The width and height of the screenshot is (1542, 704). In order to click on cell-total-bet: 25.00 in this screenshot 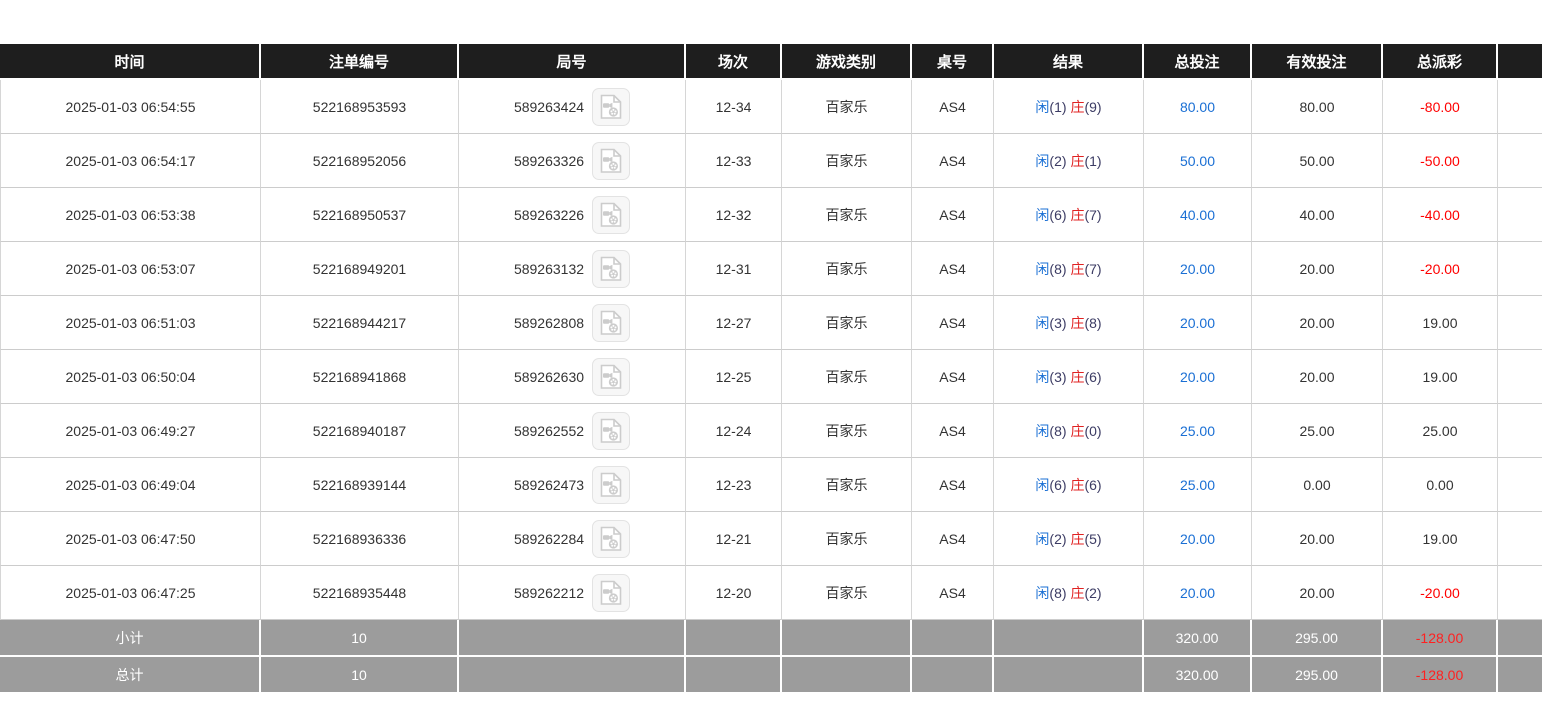, I will do `click(1198, 431)`.